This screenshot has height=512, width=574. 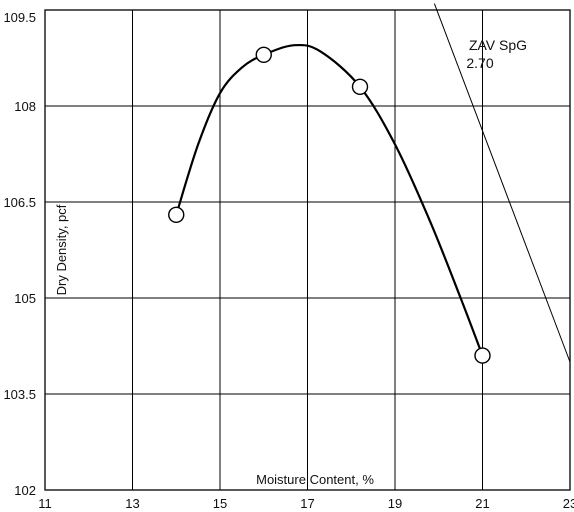 I want to click on x-tick-label: 15, so click(x=220, y=503).